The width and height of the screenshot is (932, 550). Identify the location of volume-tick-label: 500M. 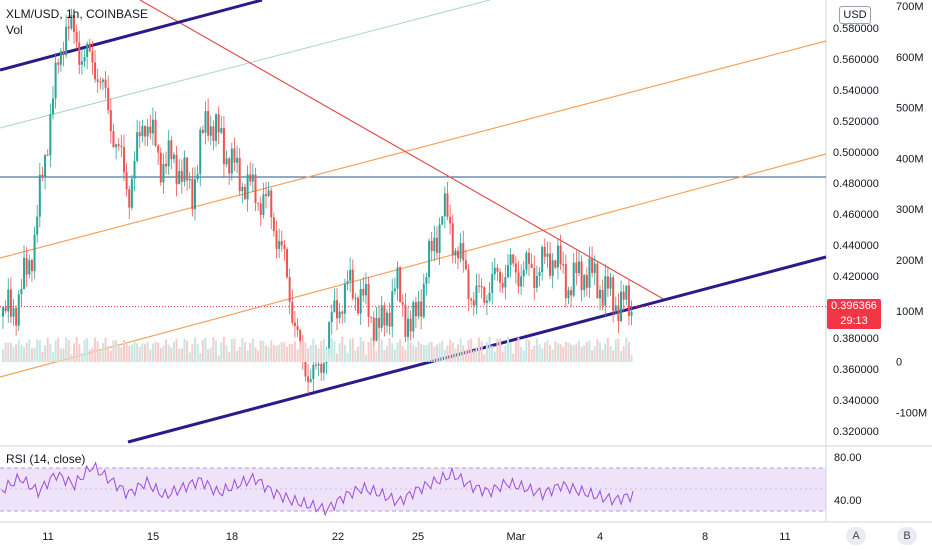
(910, 109).